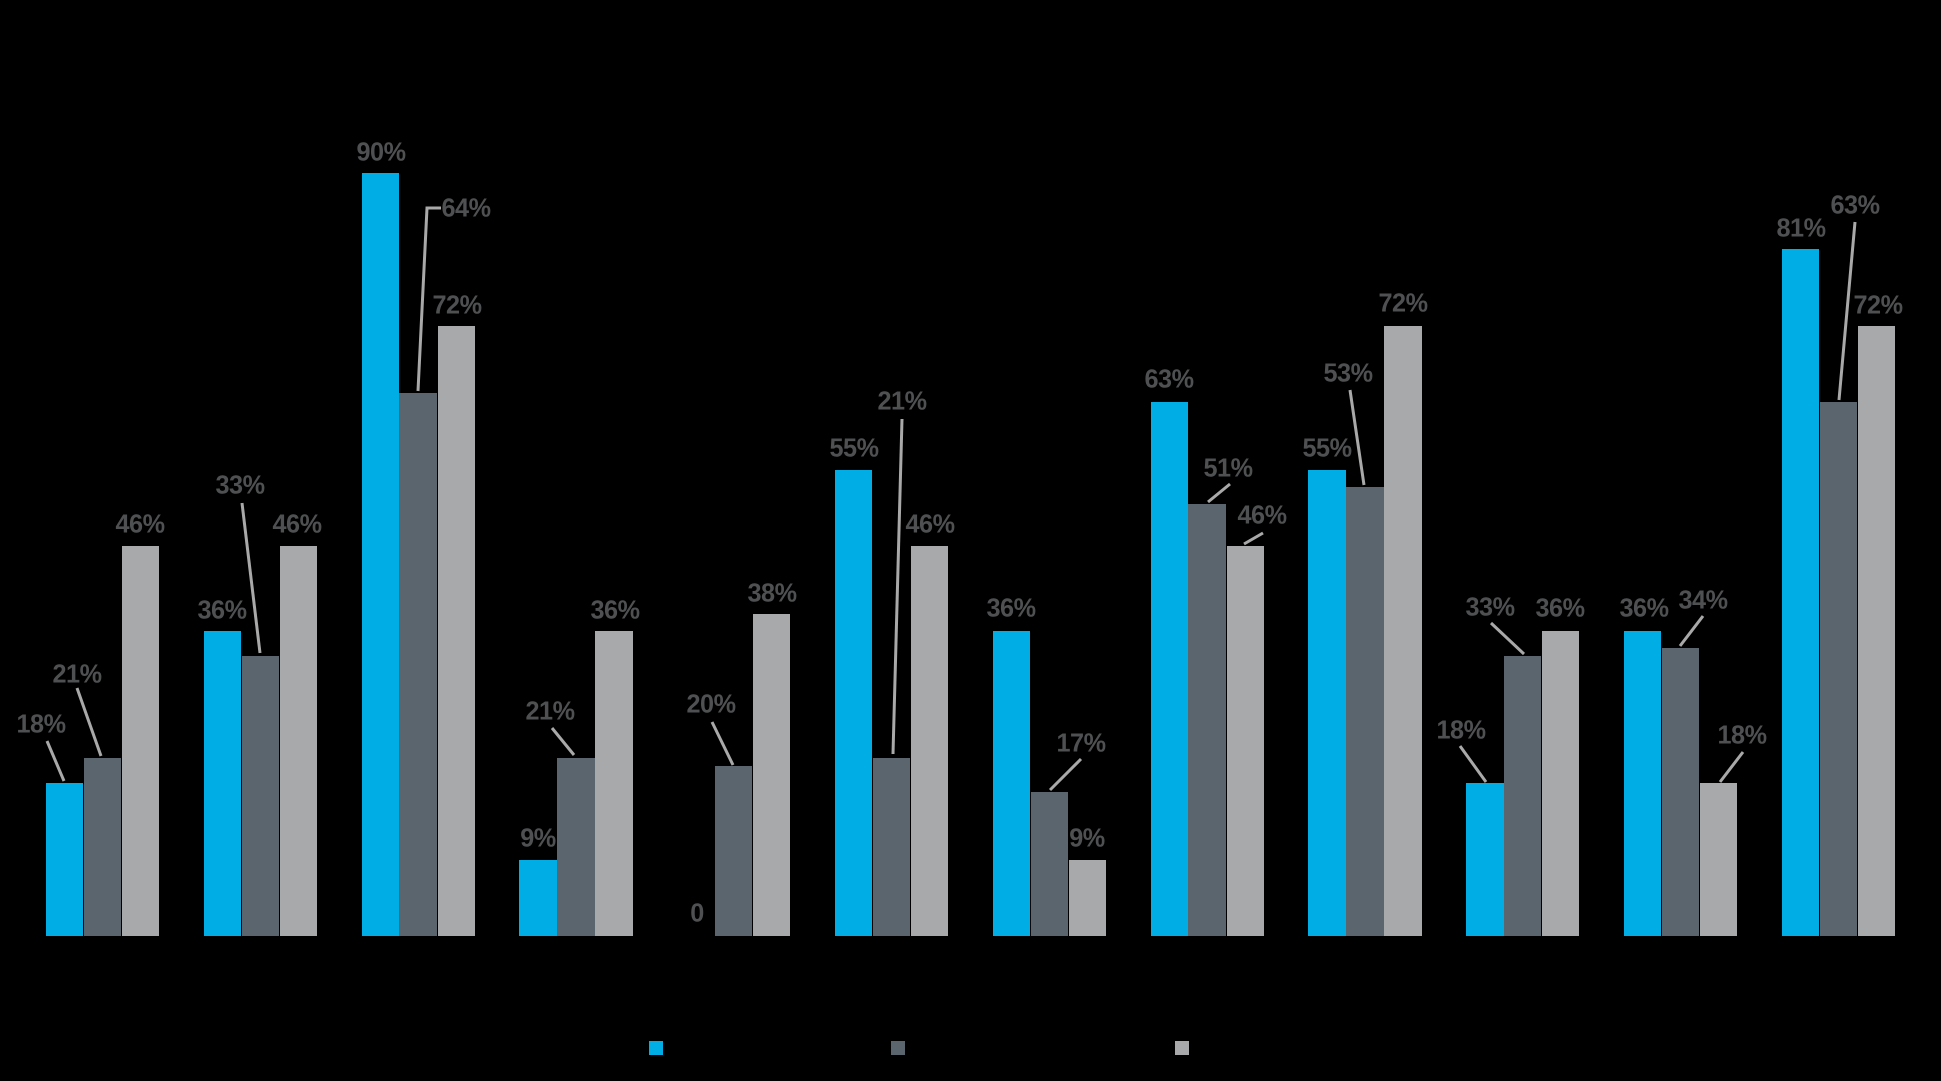 Image resolution: width=1941 pixels, height=1081 pixels. I want to click on bar-group-7-series-1-blue, so click(1011, 783).